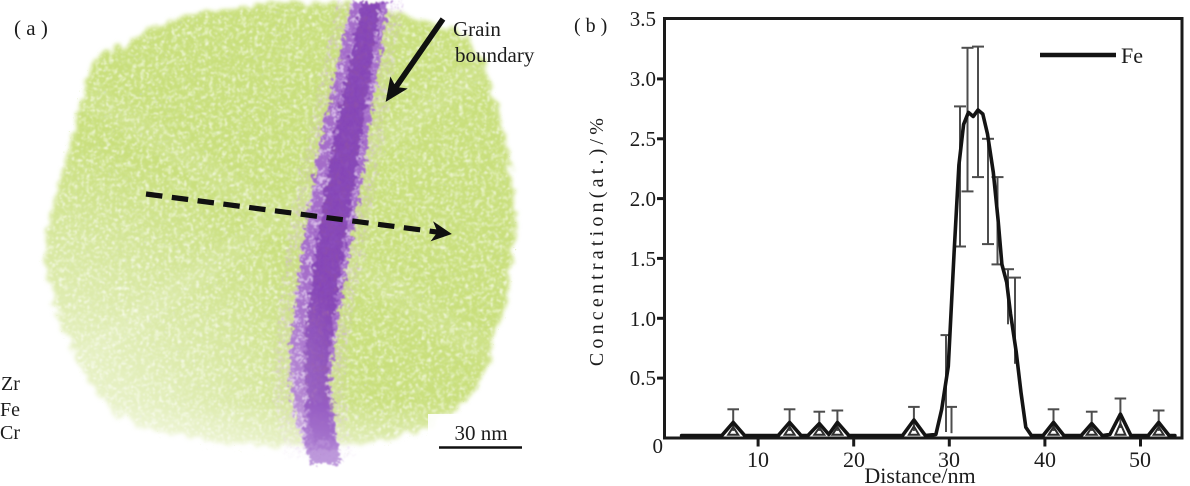  I want to click on svg-text: ( a ), so click(31, 28).